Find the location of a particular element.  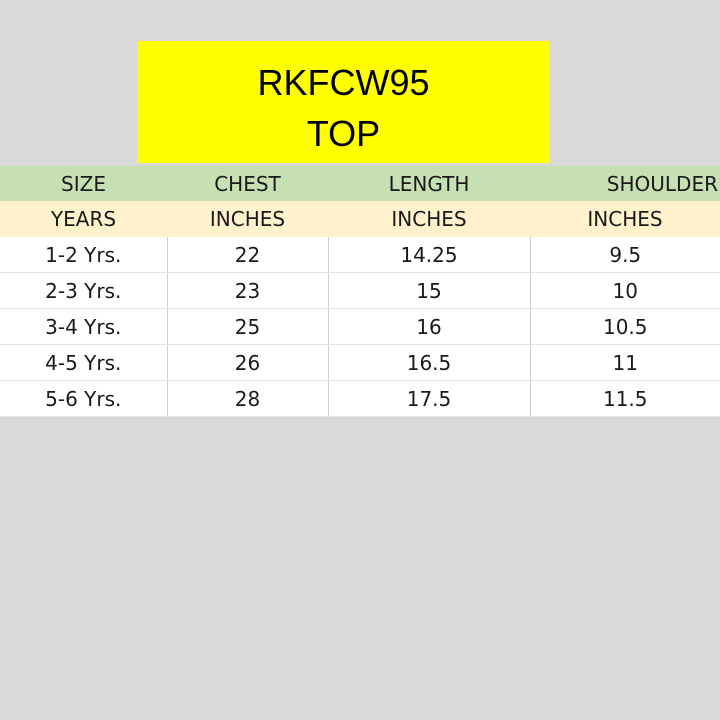

cell-length: 16.5 is located at coordinates (428, 362).